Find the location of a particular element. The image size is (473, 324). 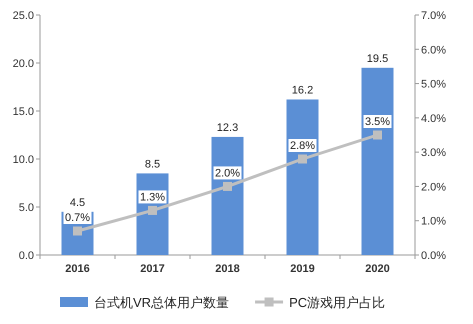

legend-label: 台式机VR总体用户数量 is located at coordinates (162, 302).